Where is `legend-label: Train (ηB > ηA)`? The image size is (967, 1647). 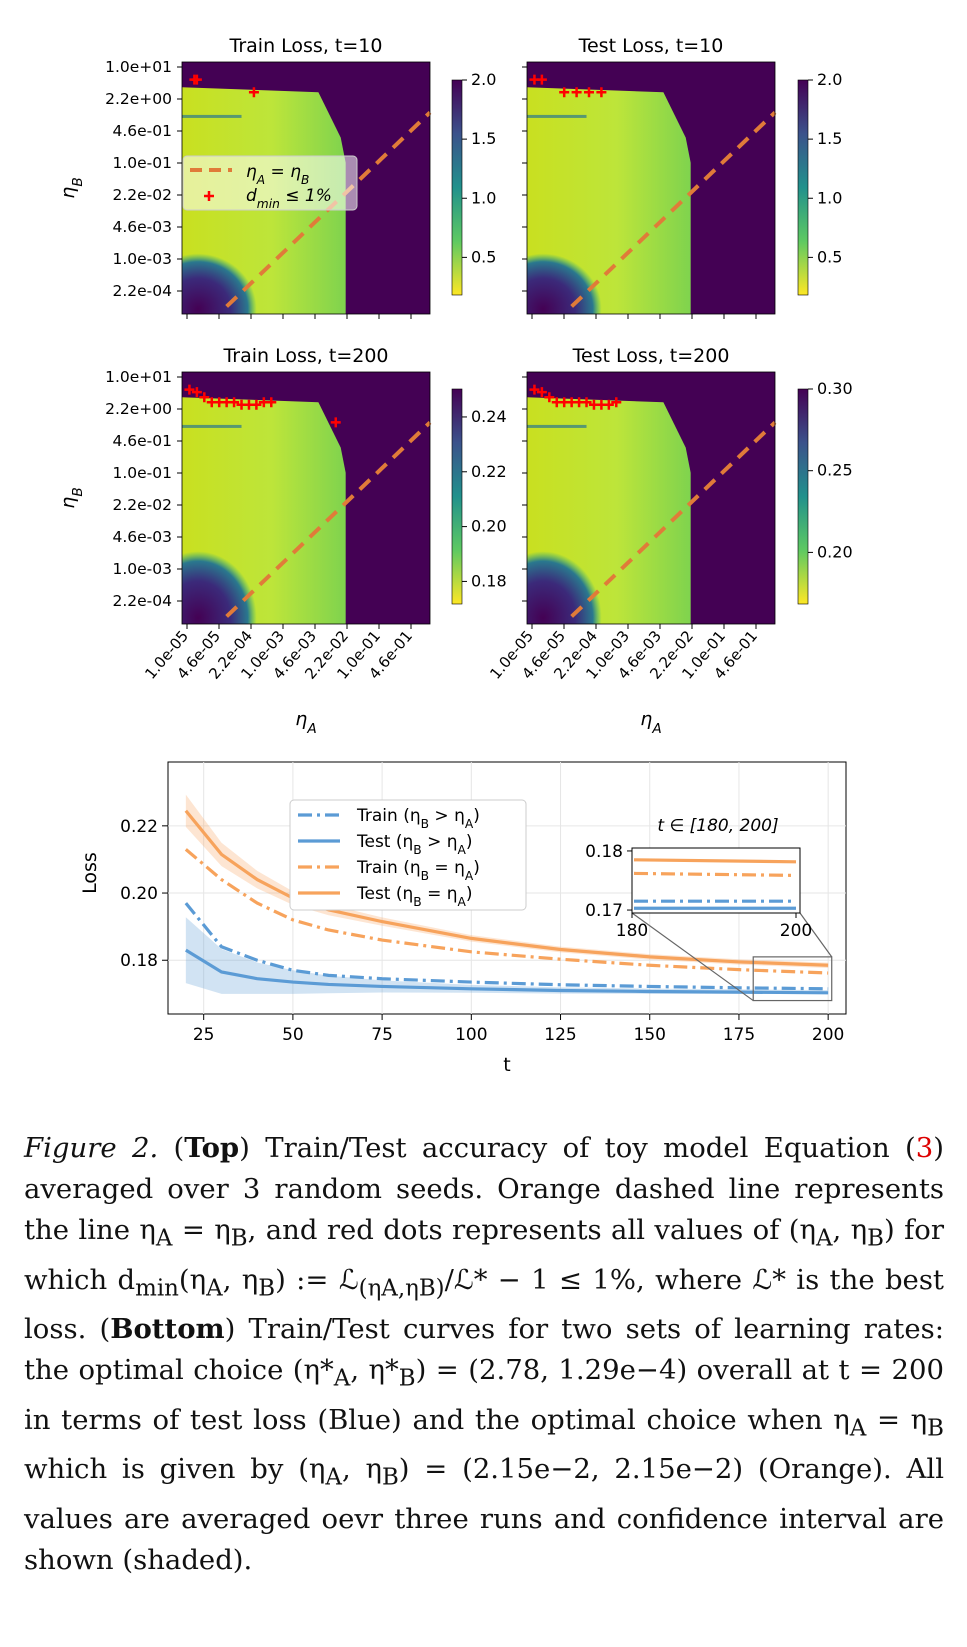 legend-label: Train (ηB > ηA) is located at coordinates (418, 818).